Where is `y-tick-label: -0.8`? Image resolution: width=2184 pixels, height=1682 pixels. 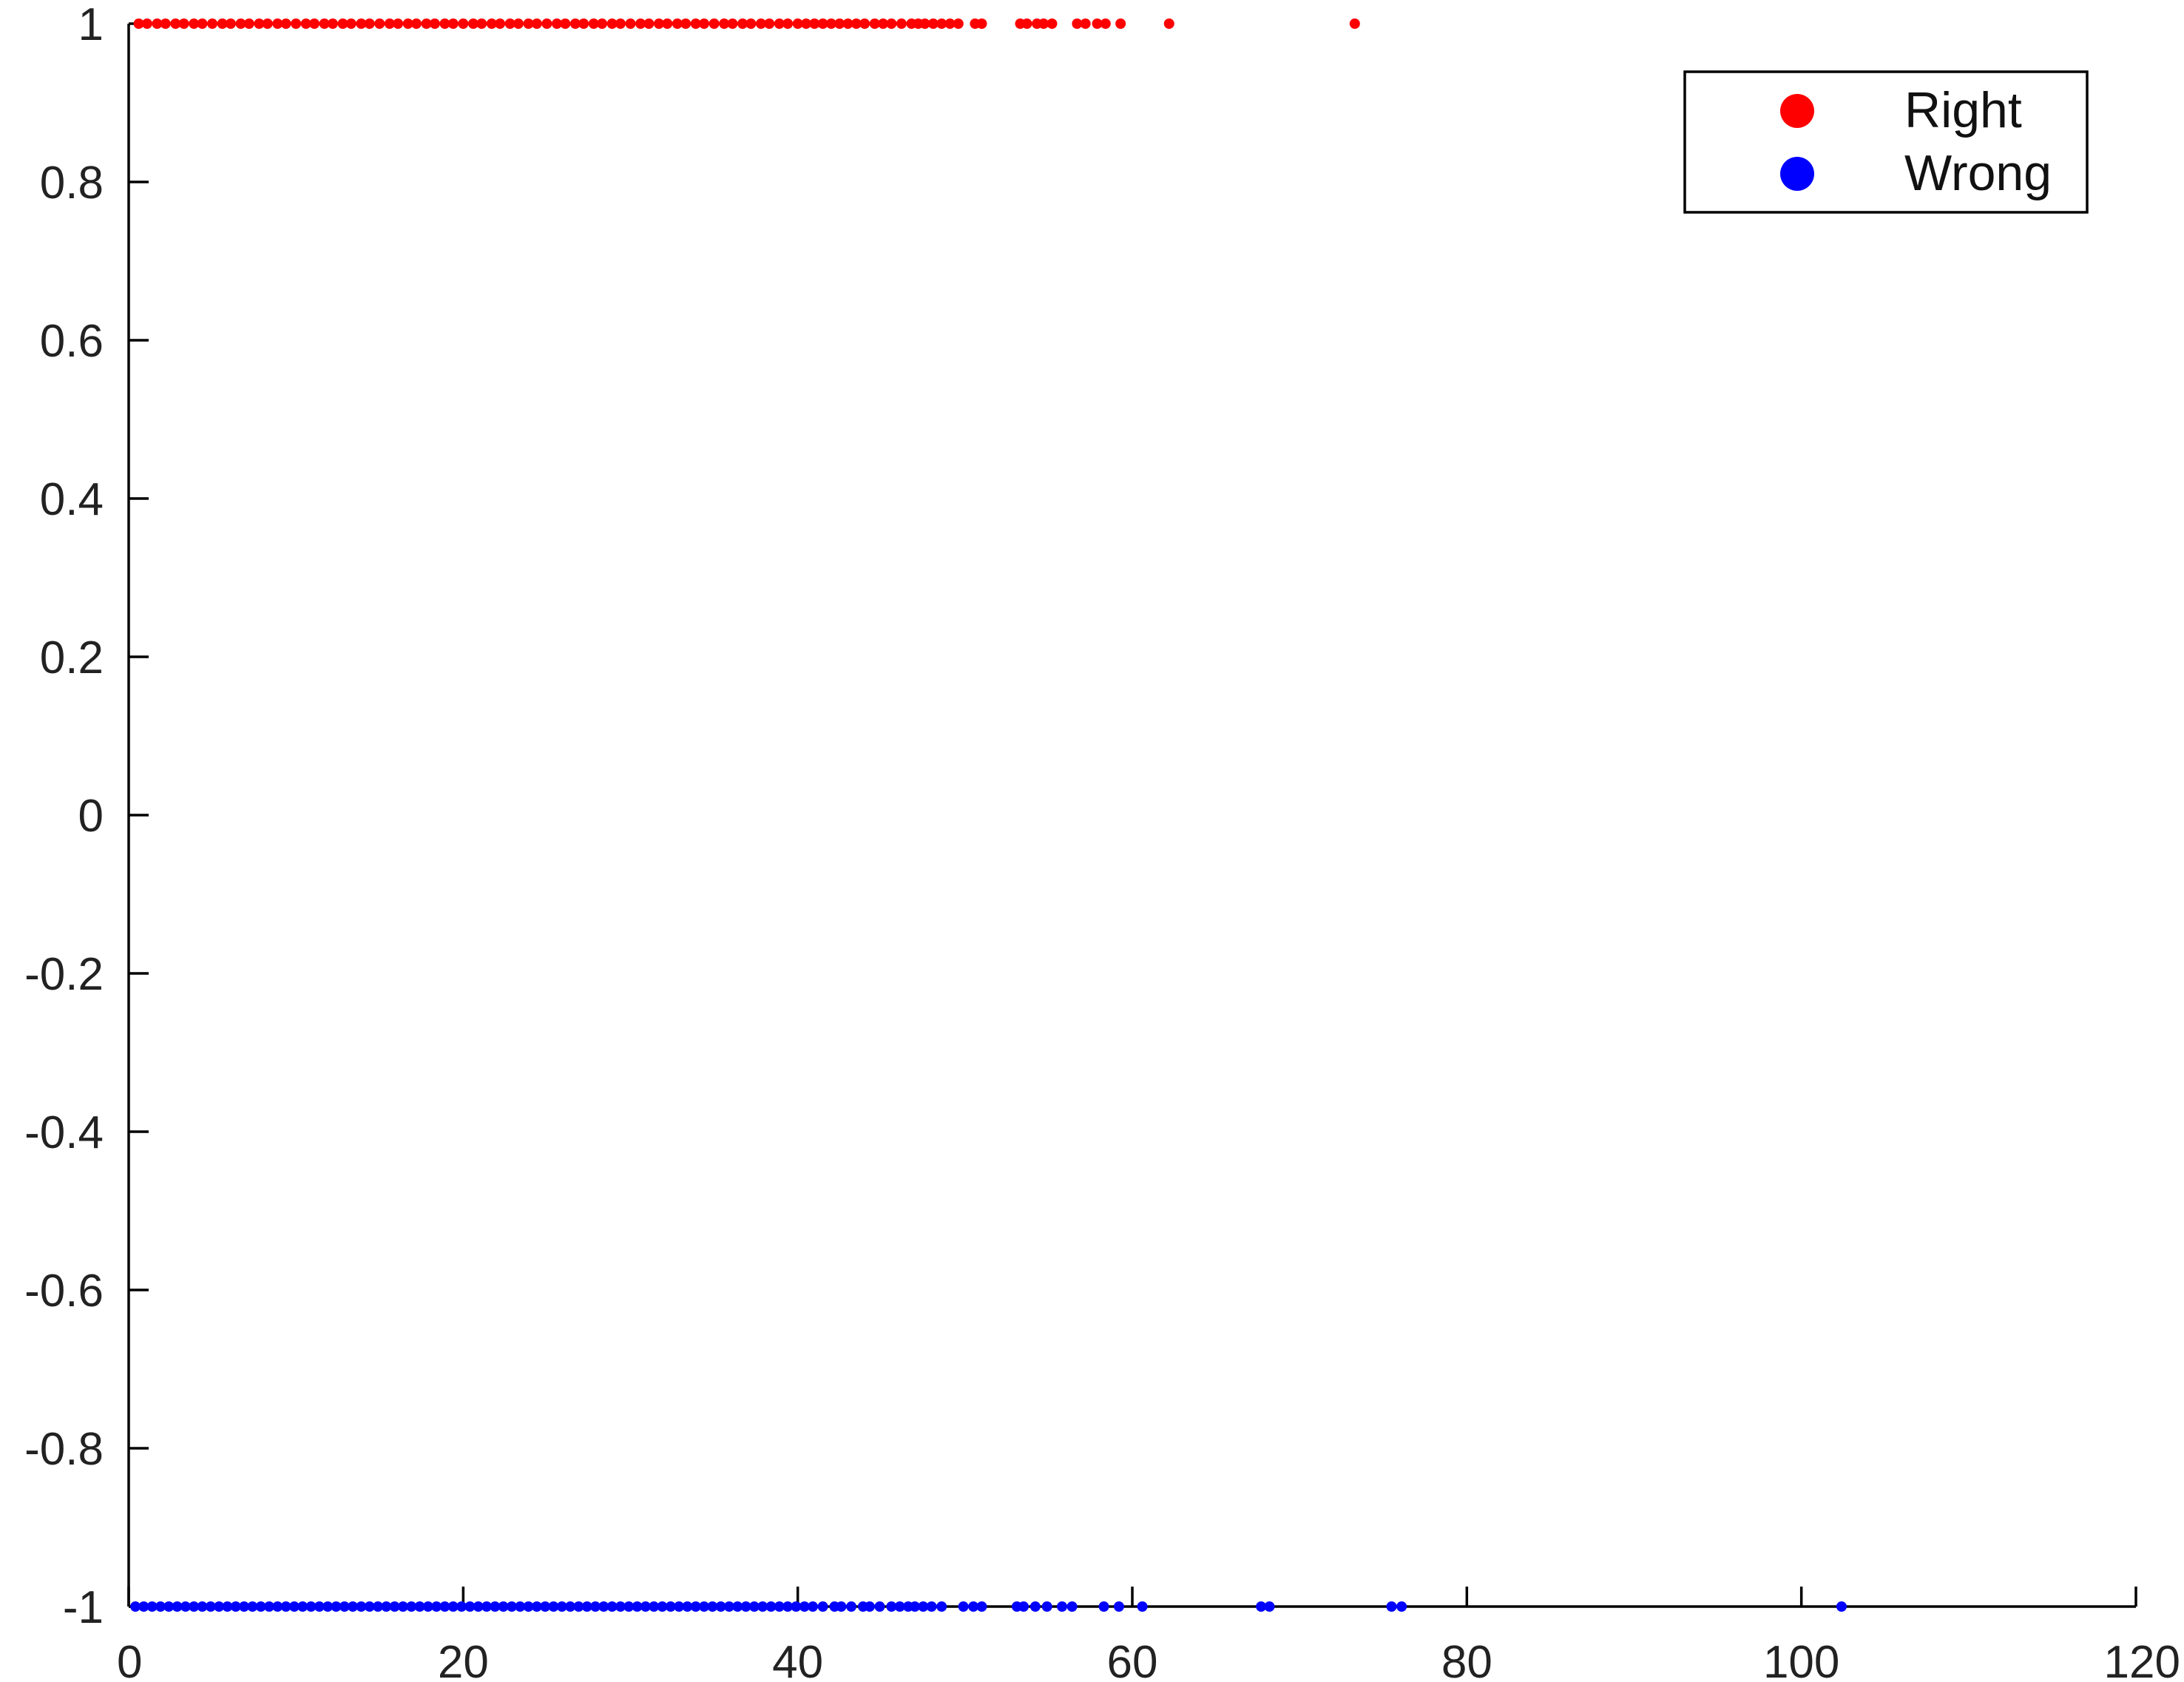
y-tick-label: -0.8 is located at coordinates (64, 1449).